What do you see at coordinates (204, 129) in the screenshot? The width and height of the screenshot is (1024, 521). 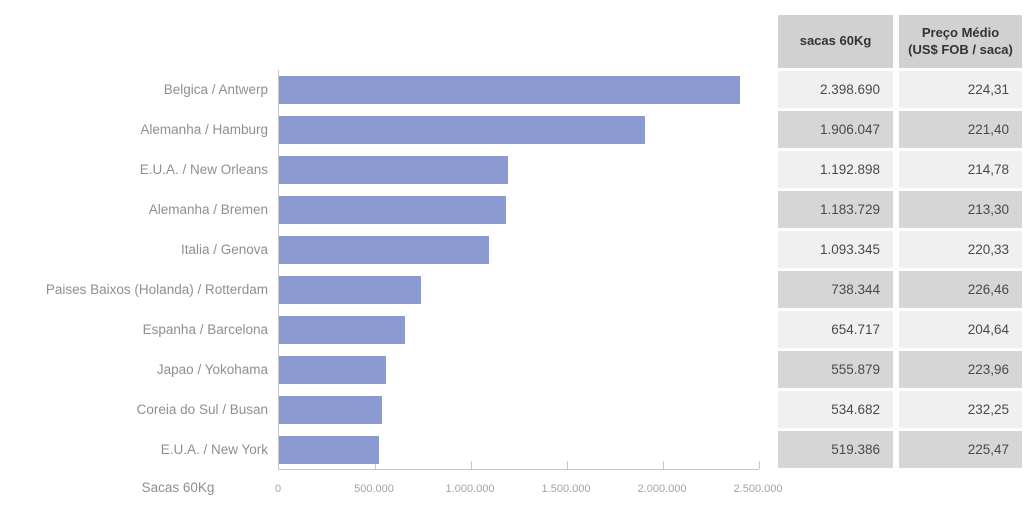 I see `category-label-alemanha-hamburg: Alemanha / Hamburg` at bounding box center [204, 129].